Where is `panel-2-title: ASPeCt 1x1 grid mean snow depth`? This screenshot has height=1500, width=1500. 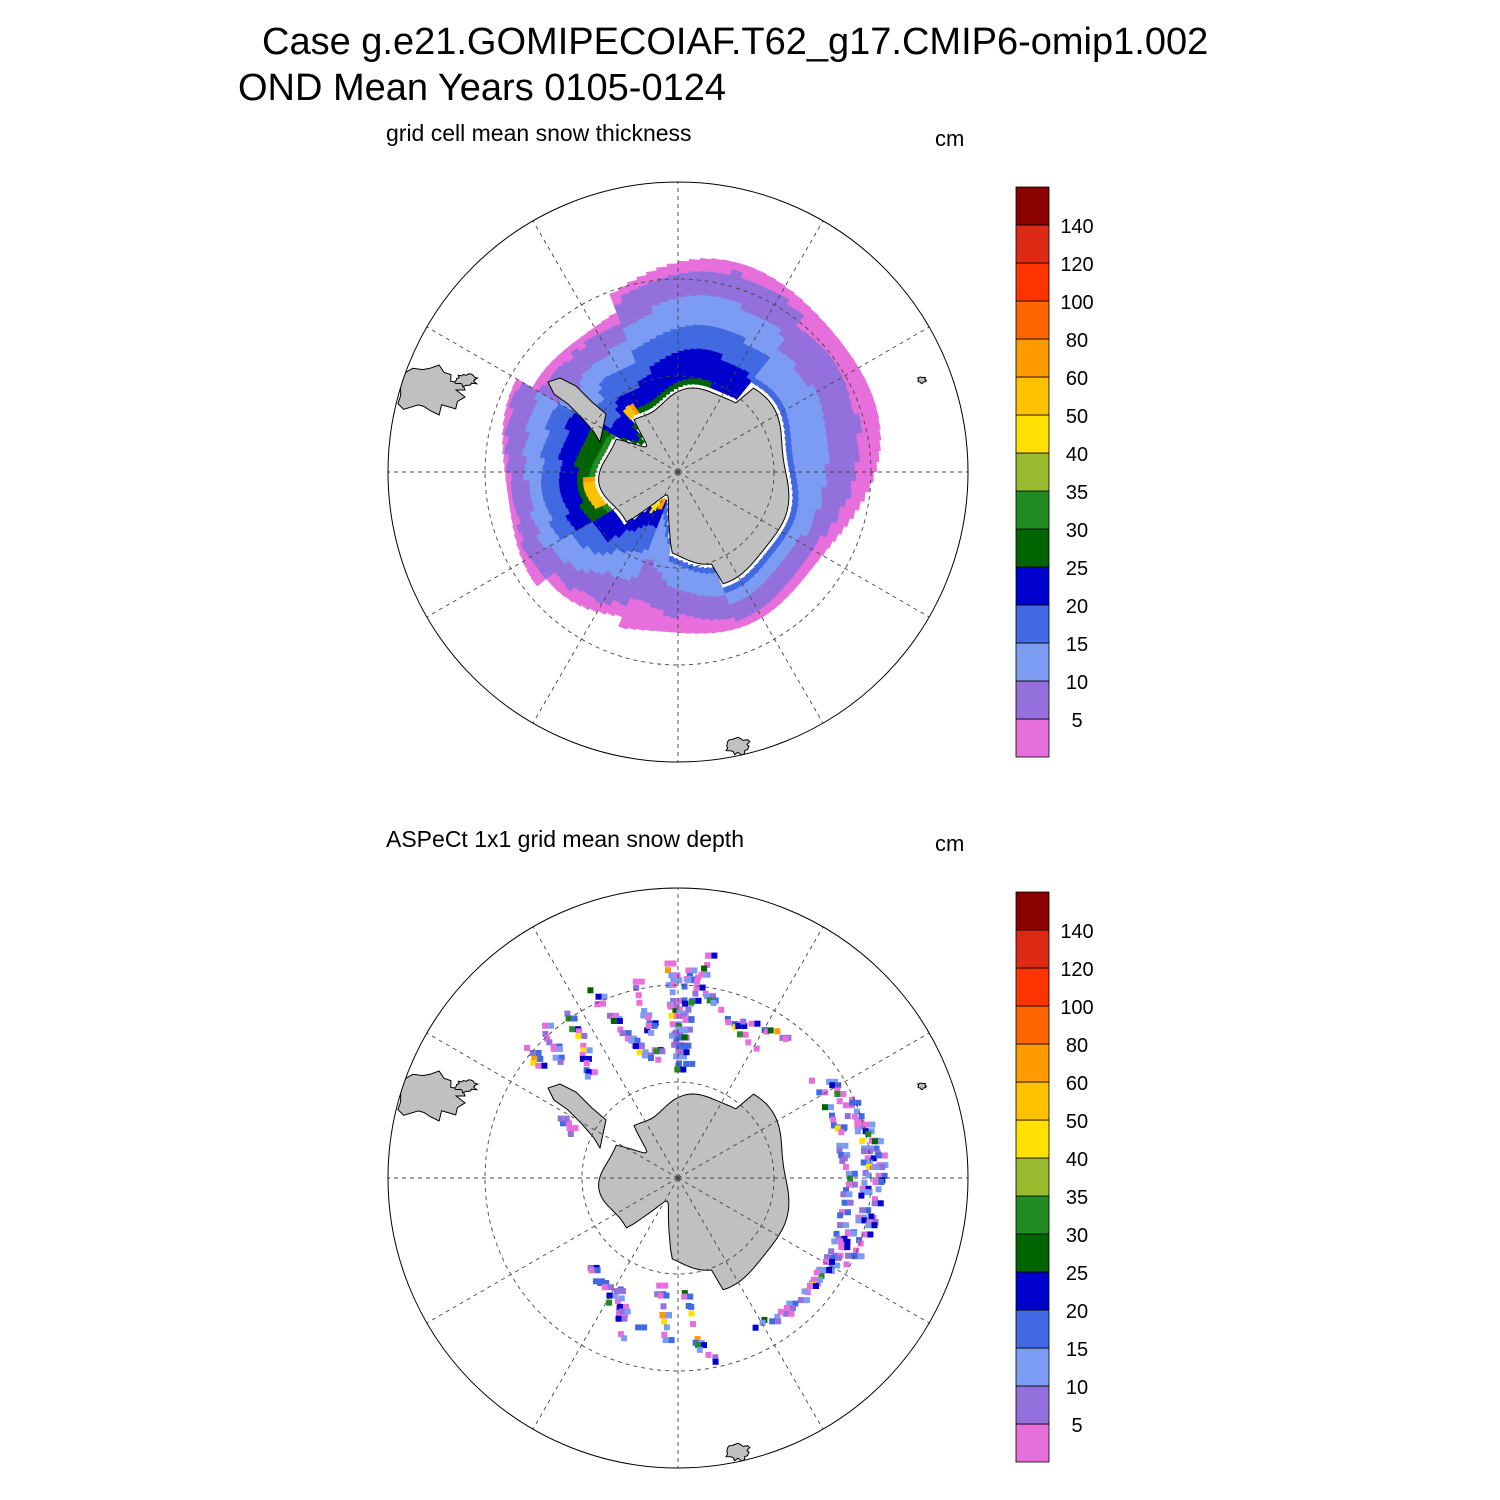 panel-2-title: ASPeCt 1x1 grid mean snow depth is located at coordinates (565, 839).